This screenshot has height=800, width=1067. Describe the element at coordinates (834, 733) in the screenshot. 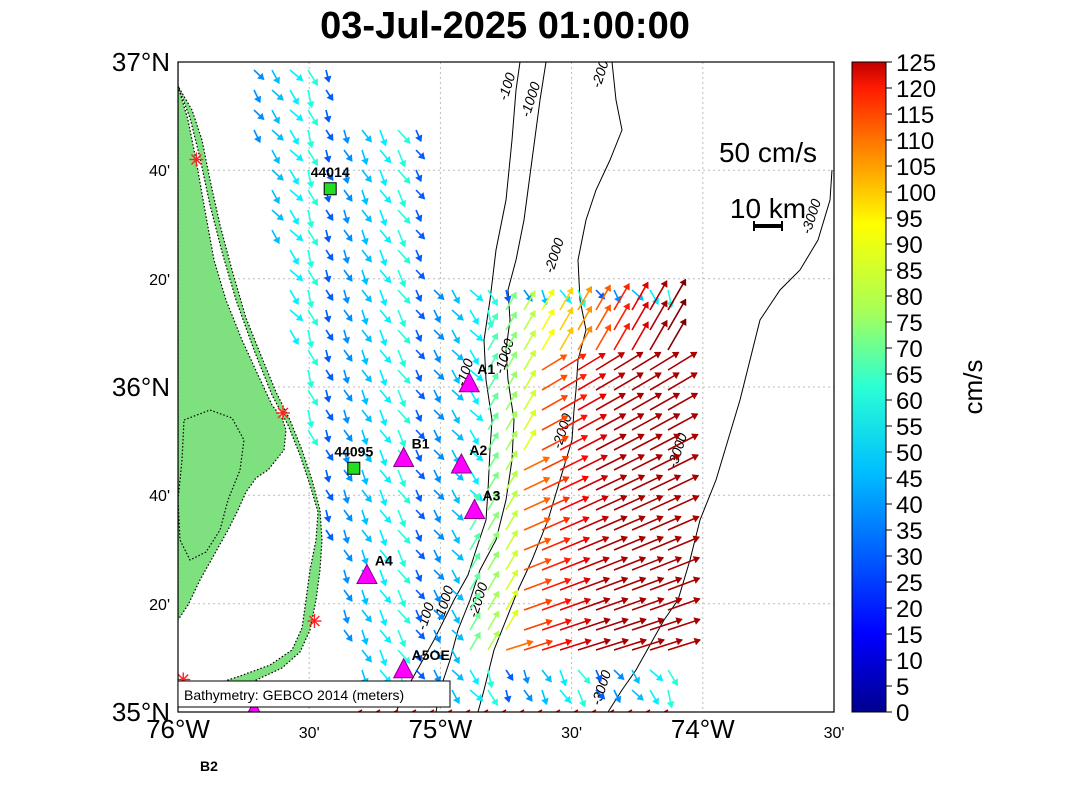

I see `x-tick-label: 30'` at that location.